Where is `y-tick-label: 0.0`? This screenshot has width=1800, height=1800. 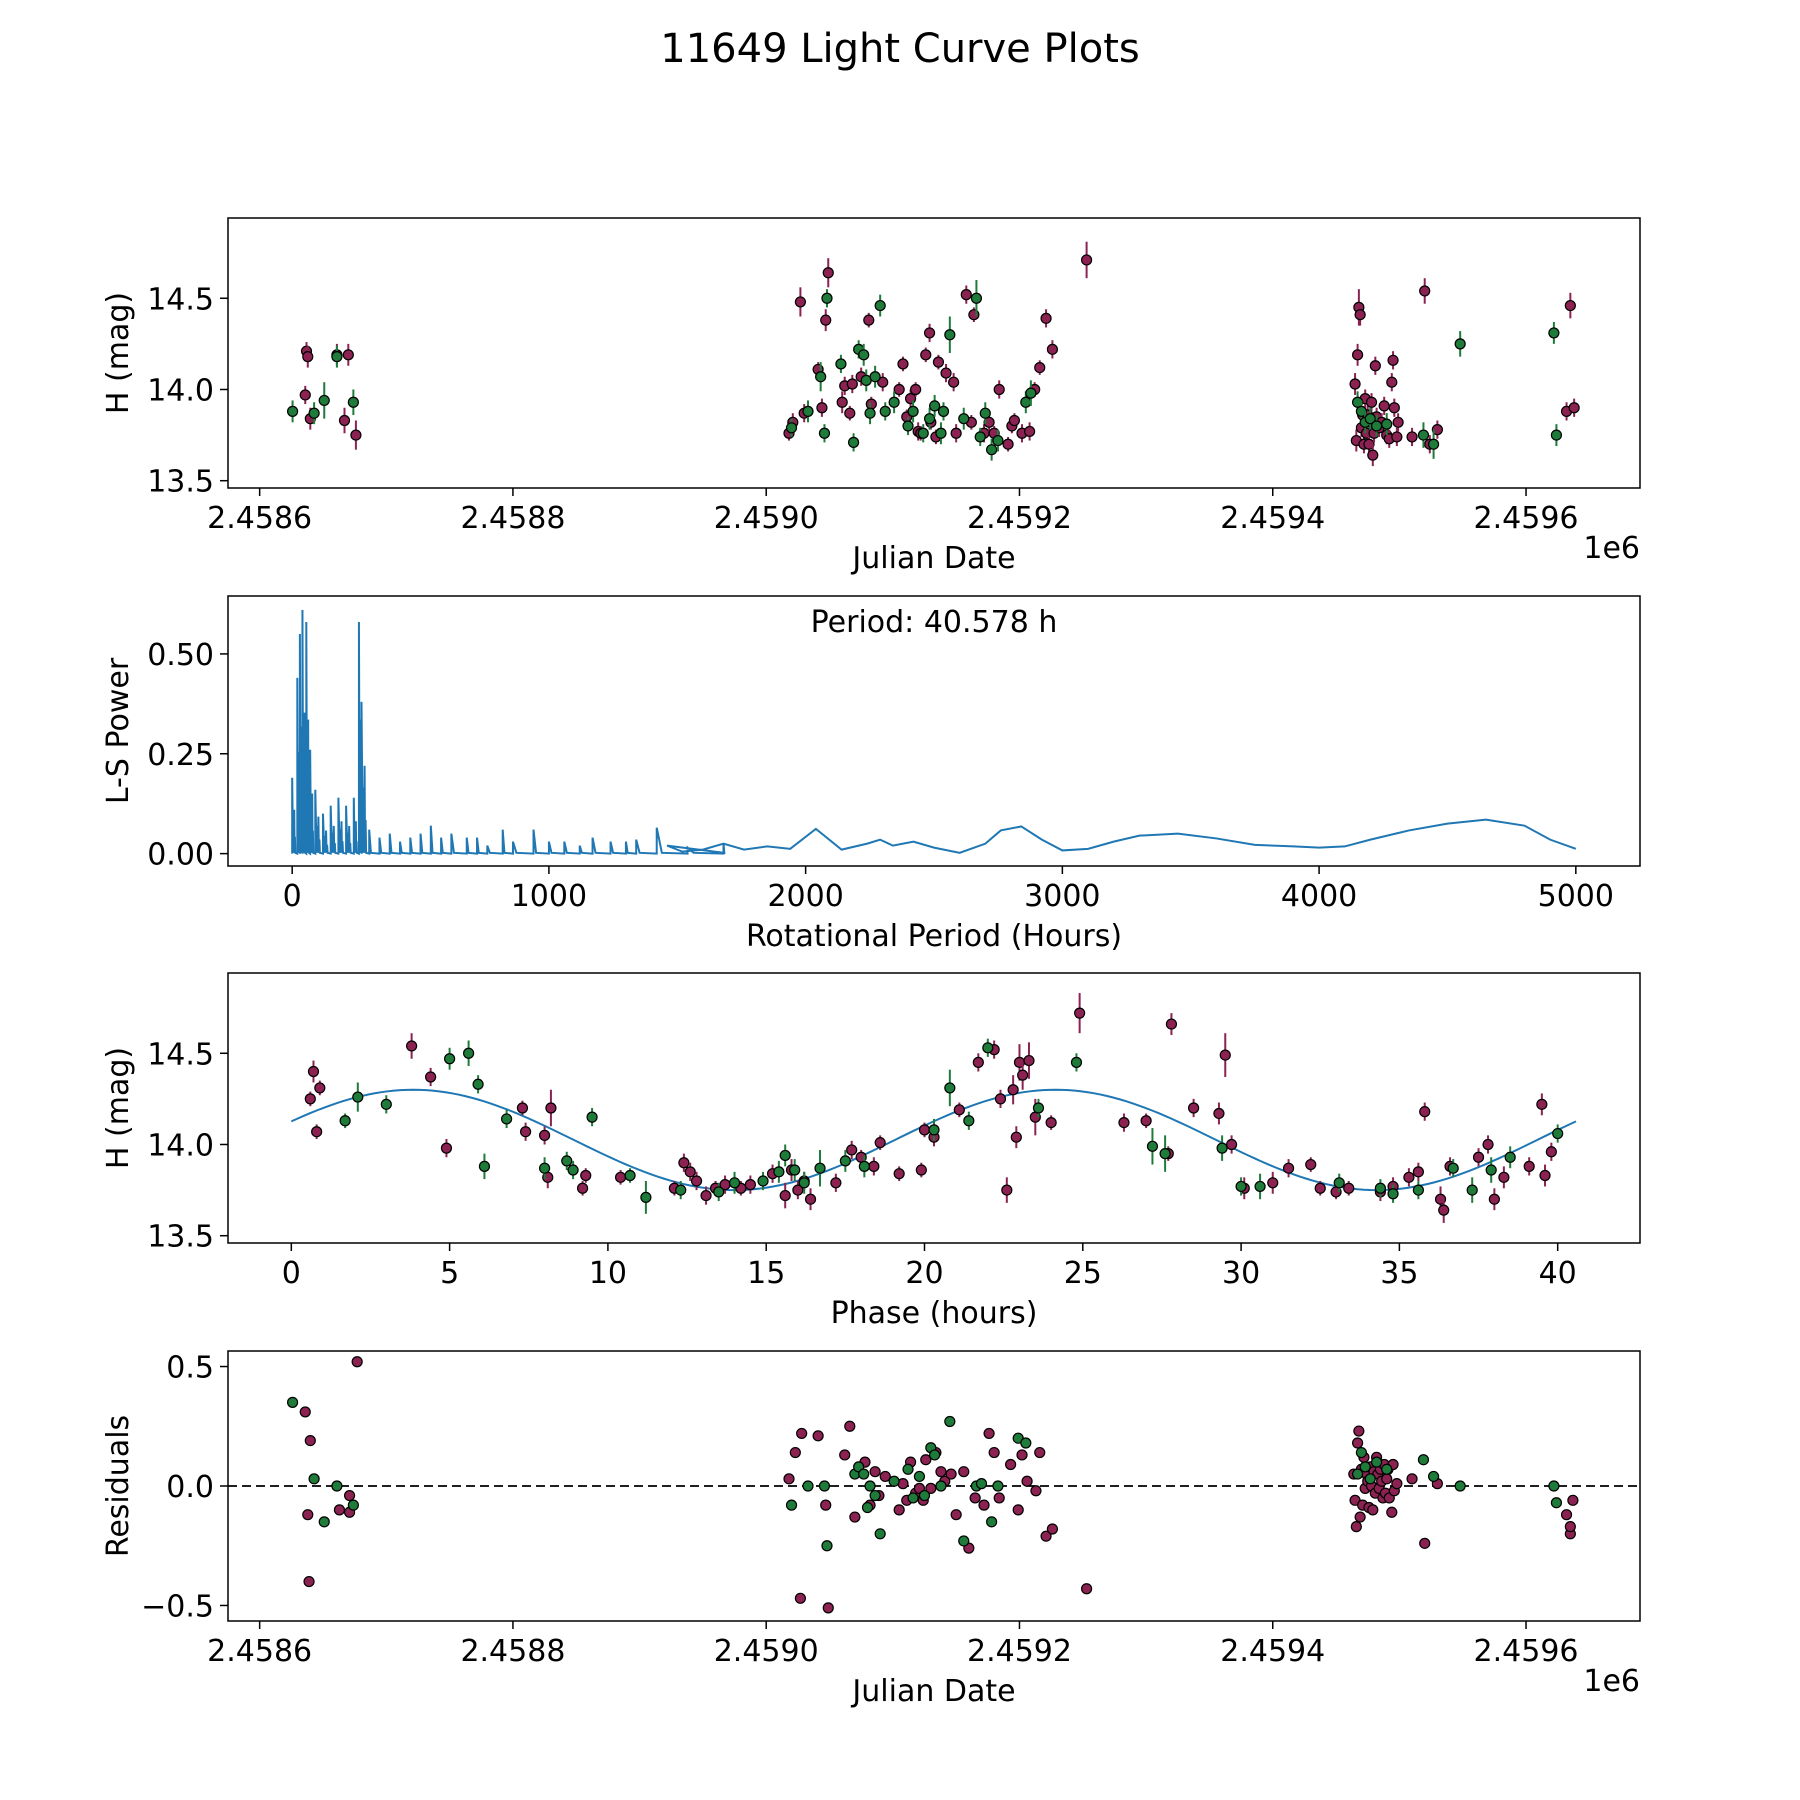
y-tick-label: 0.0 is located at coordinates (190, 1487).